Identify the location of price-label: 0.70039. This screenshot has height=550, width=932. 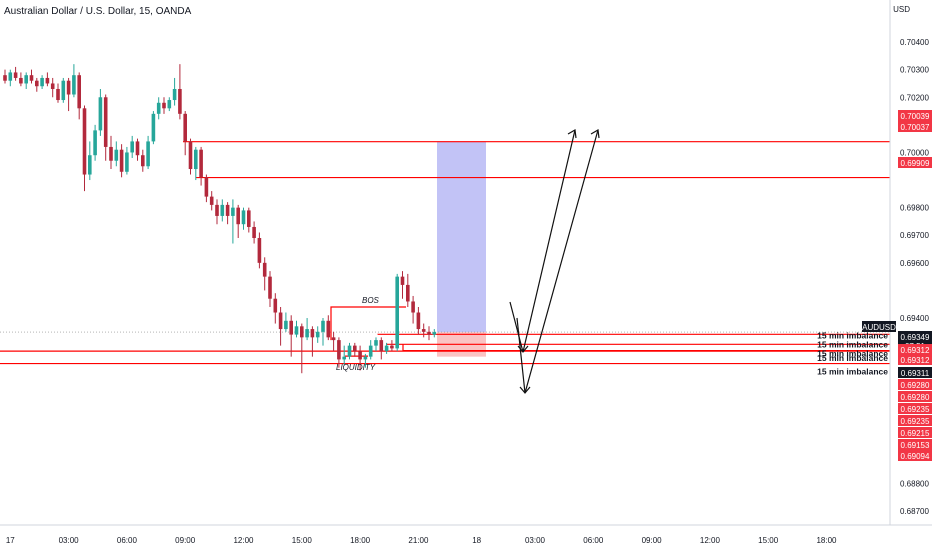
(915, 115).